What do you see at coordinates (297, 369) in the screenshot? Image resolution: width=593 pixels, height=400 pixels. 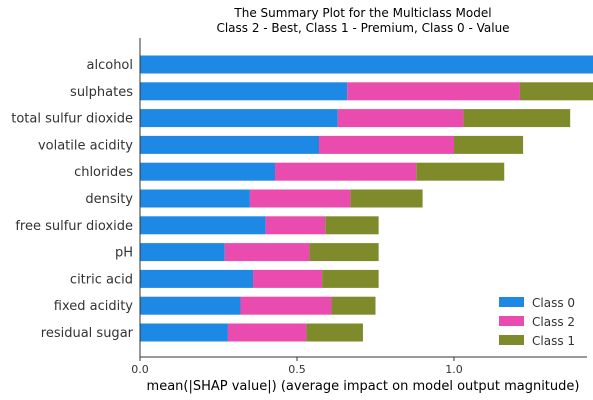 I see `x-tick-label: 0.5` at bounding box center [297, 369].